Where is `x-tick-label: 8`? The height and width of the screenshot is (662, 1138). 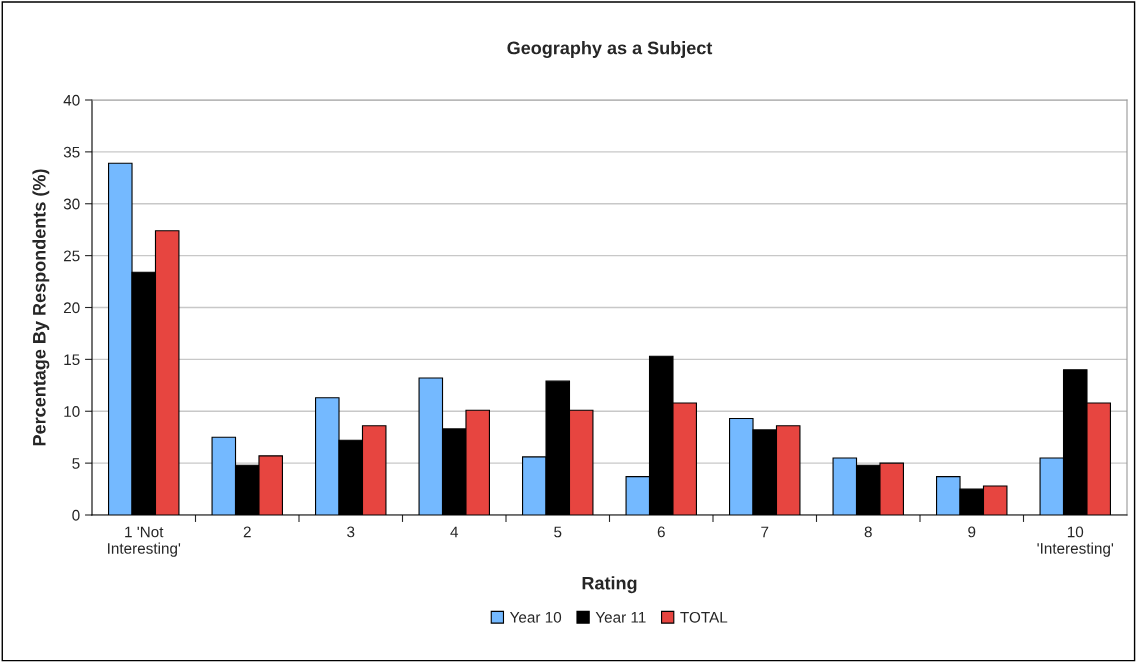 x-tick-label: 8 is located at coordinates (868, 532).